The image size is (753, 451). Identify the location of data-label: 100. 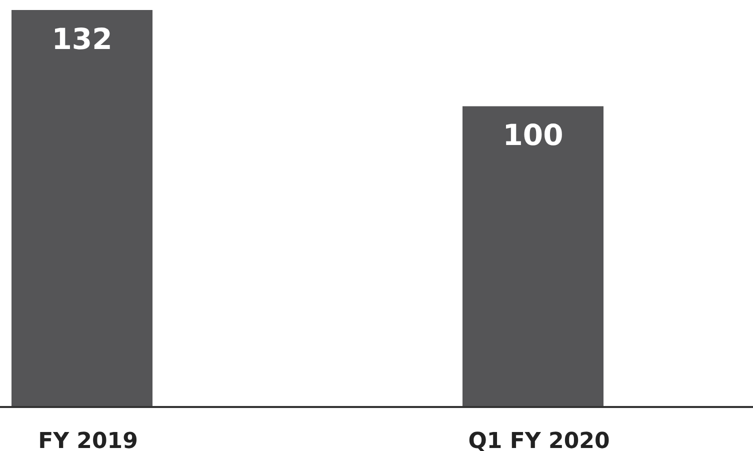
(533, 135).